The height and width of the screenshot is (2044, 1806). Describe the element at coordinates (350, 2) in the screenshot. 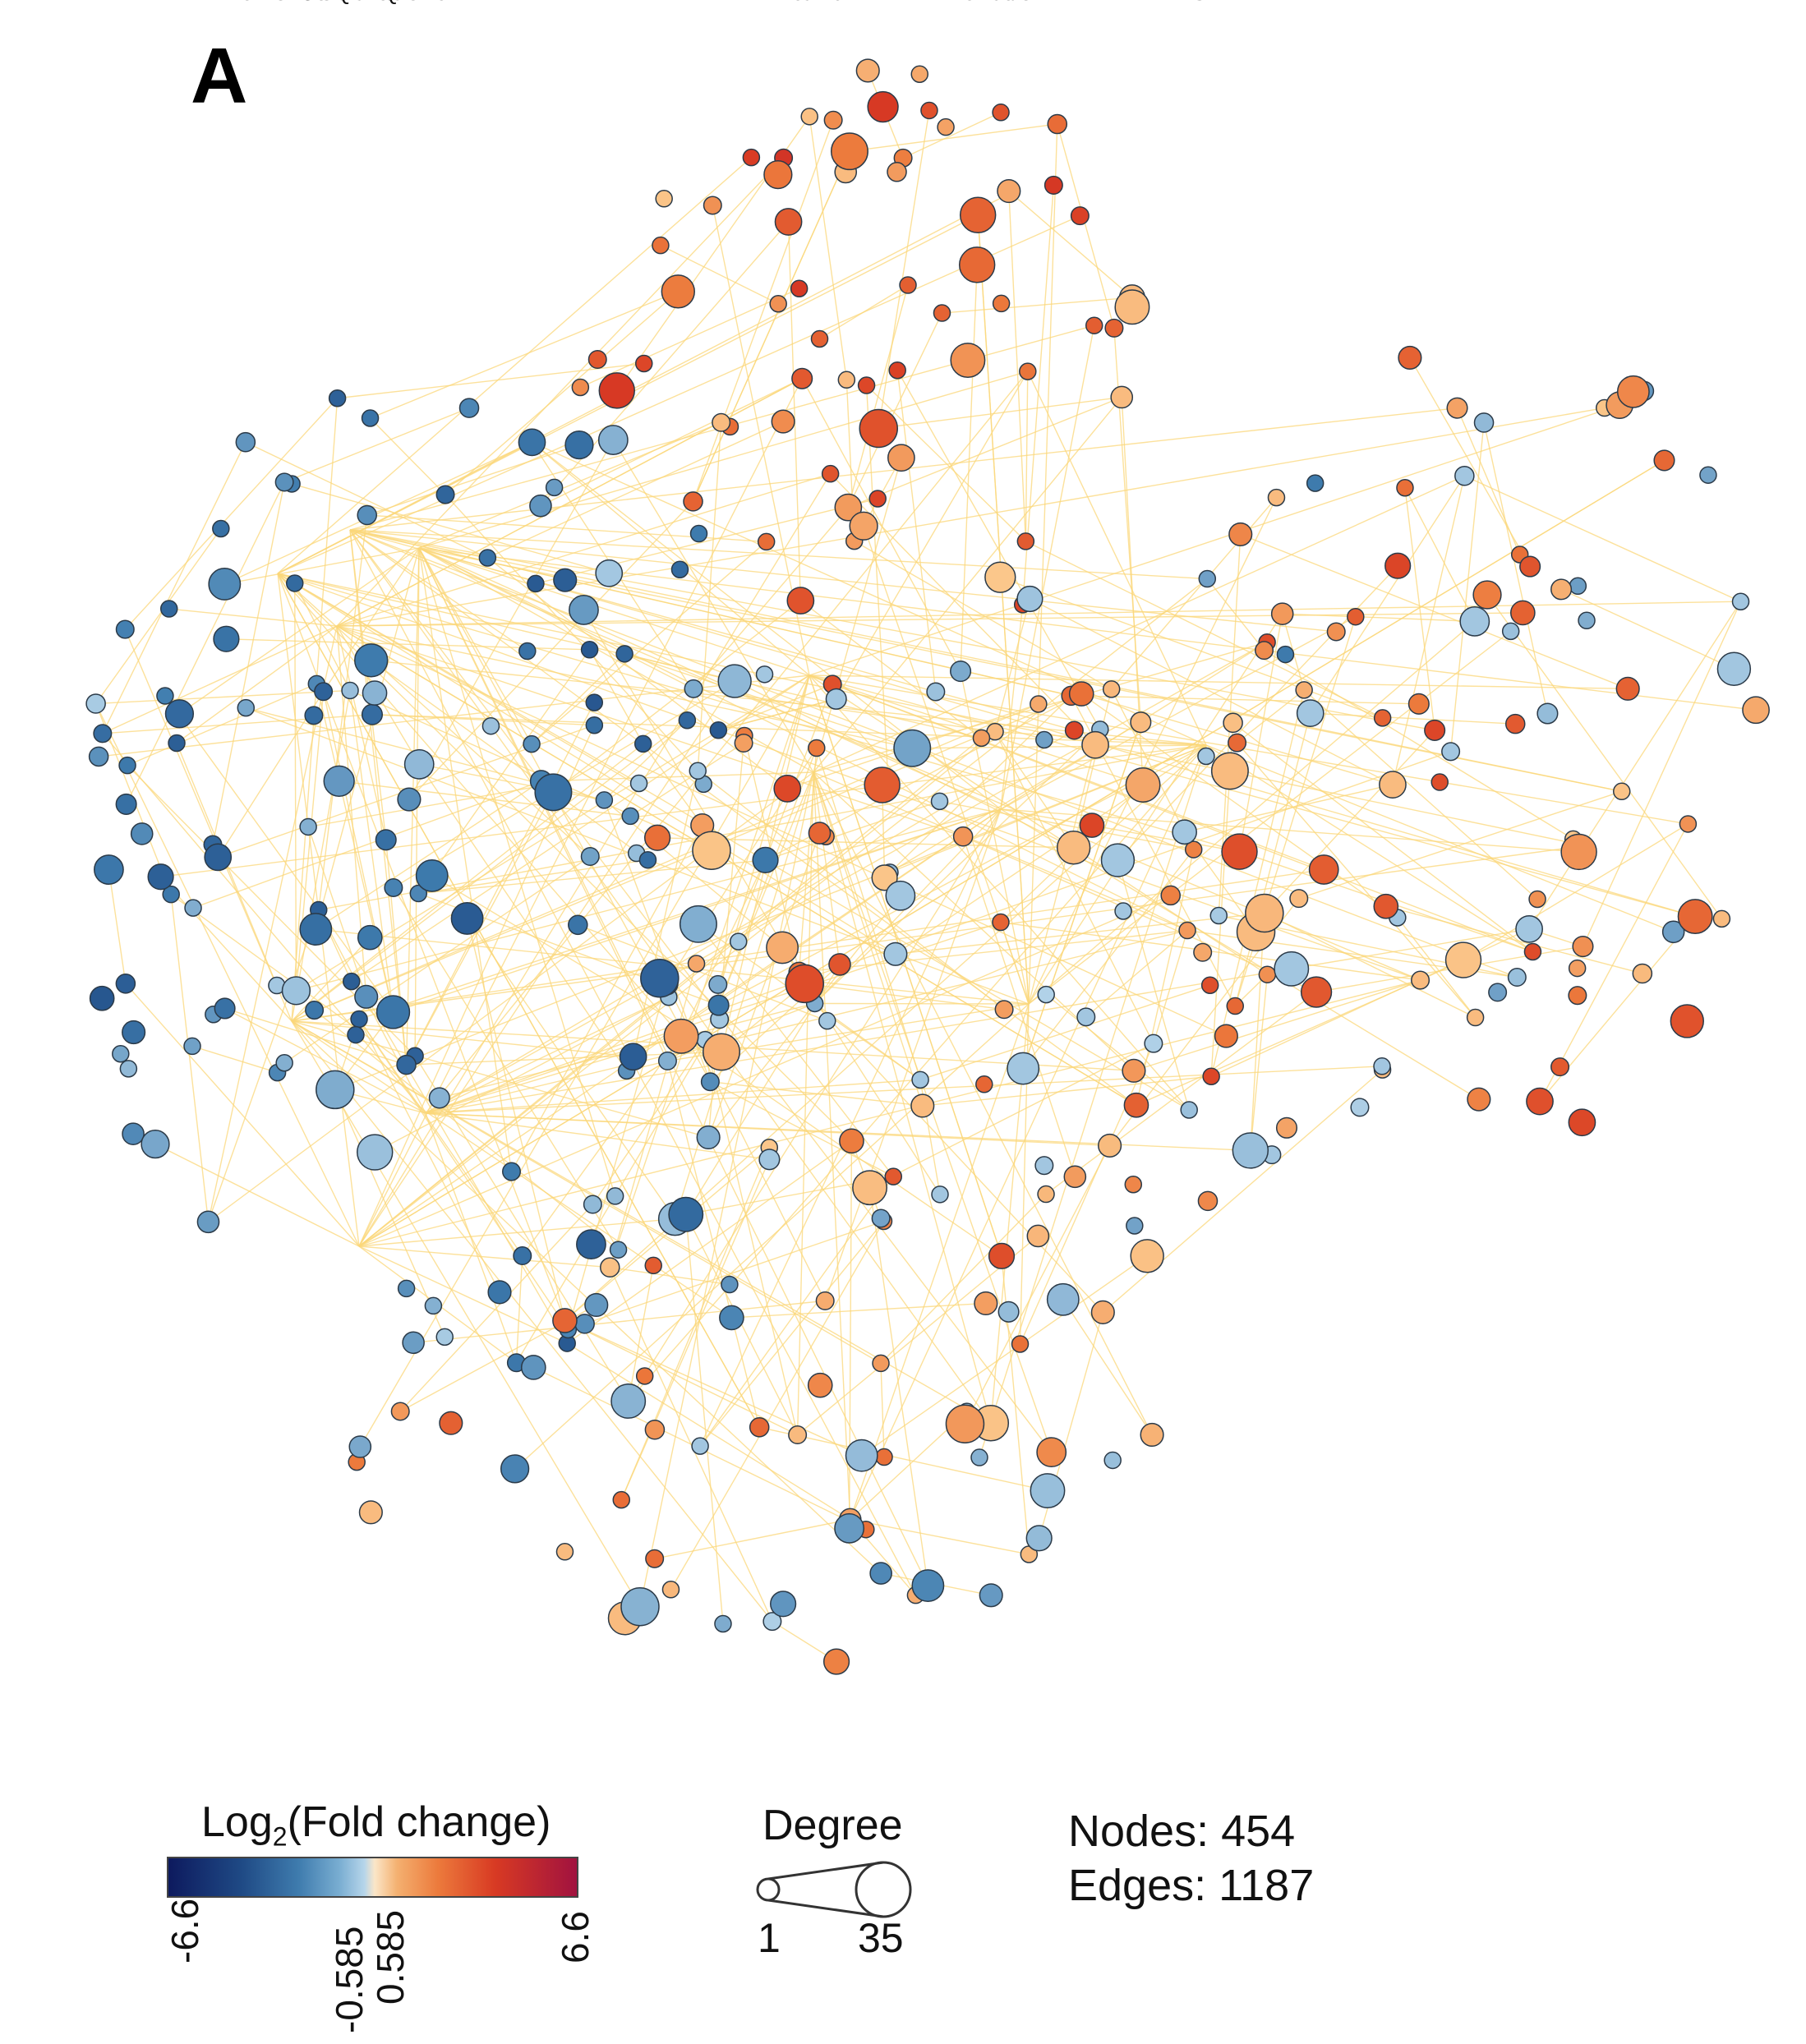

I see `node-label: SNRPF` at that location.